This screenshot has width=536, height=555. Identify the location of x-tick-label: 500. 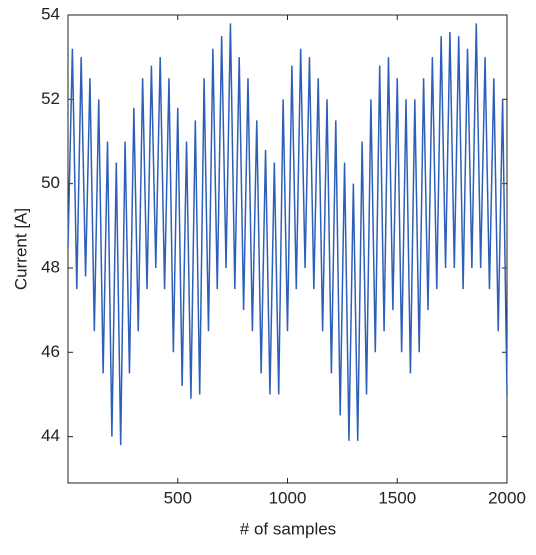
(178, 497).